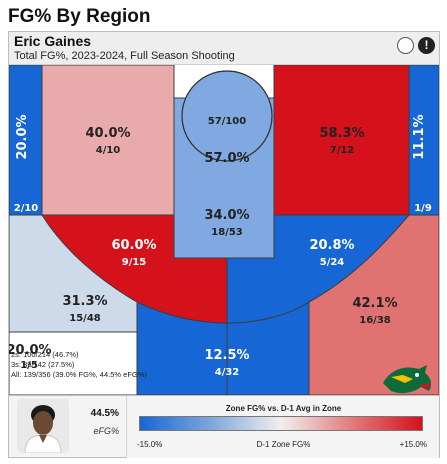 The image size is (447, 464). Describe the element at coordinates (375, 320) in the screenshot. I see `zone-frac-right-wing-3: 16/38` at that location.